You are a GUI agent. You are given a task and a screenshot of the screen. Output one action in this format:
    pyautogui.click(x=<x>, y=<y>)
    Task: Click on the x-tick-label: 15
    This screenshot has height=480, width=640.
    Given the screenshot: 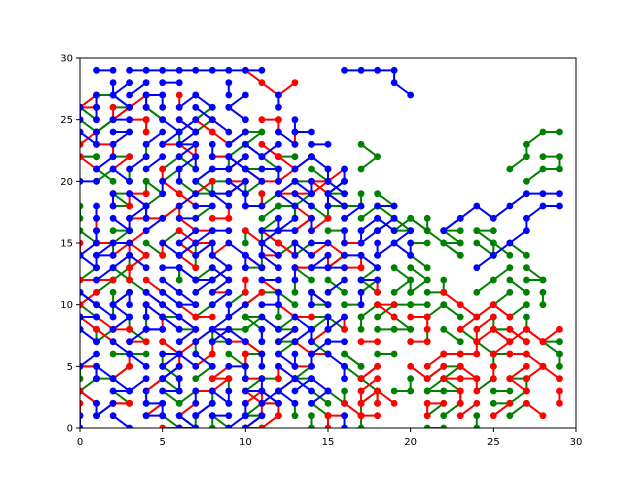 What is the action you would take?
    pyautogui.click(x=328, y=442)
    